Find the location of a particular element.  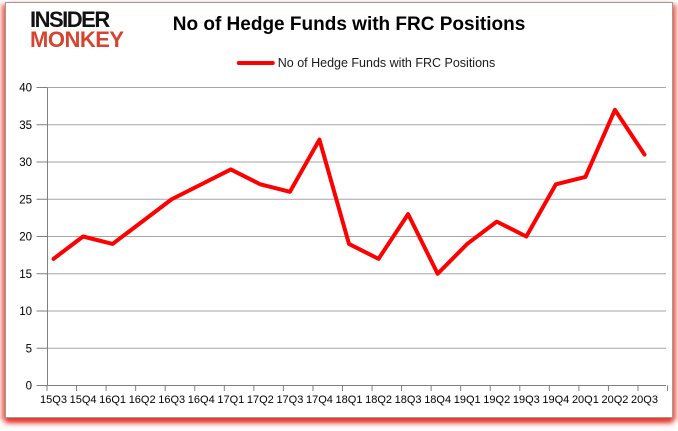

insider-monkey-logo: INSIDER MONKEY is located at coordinates (77, 29).